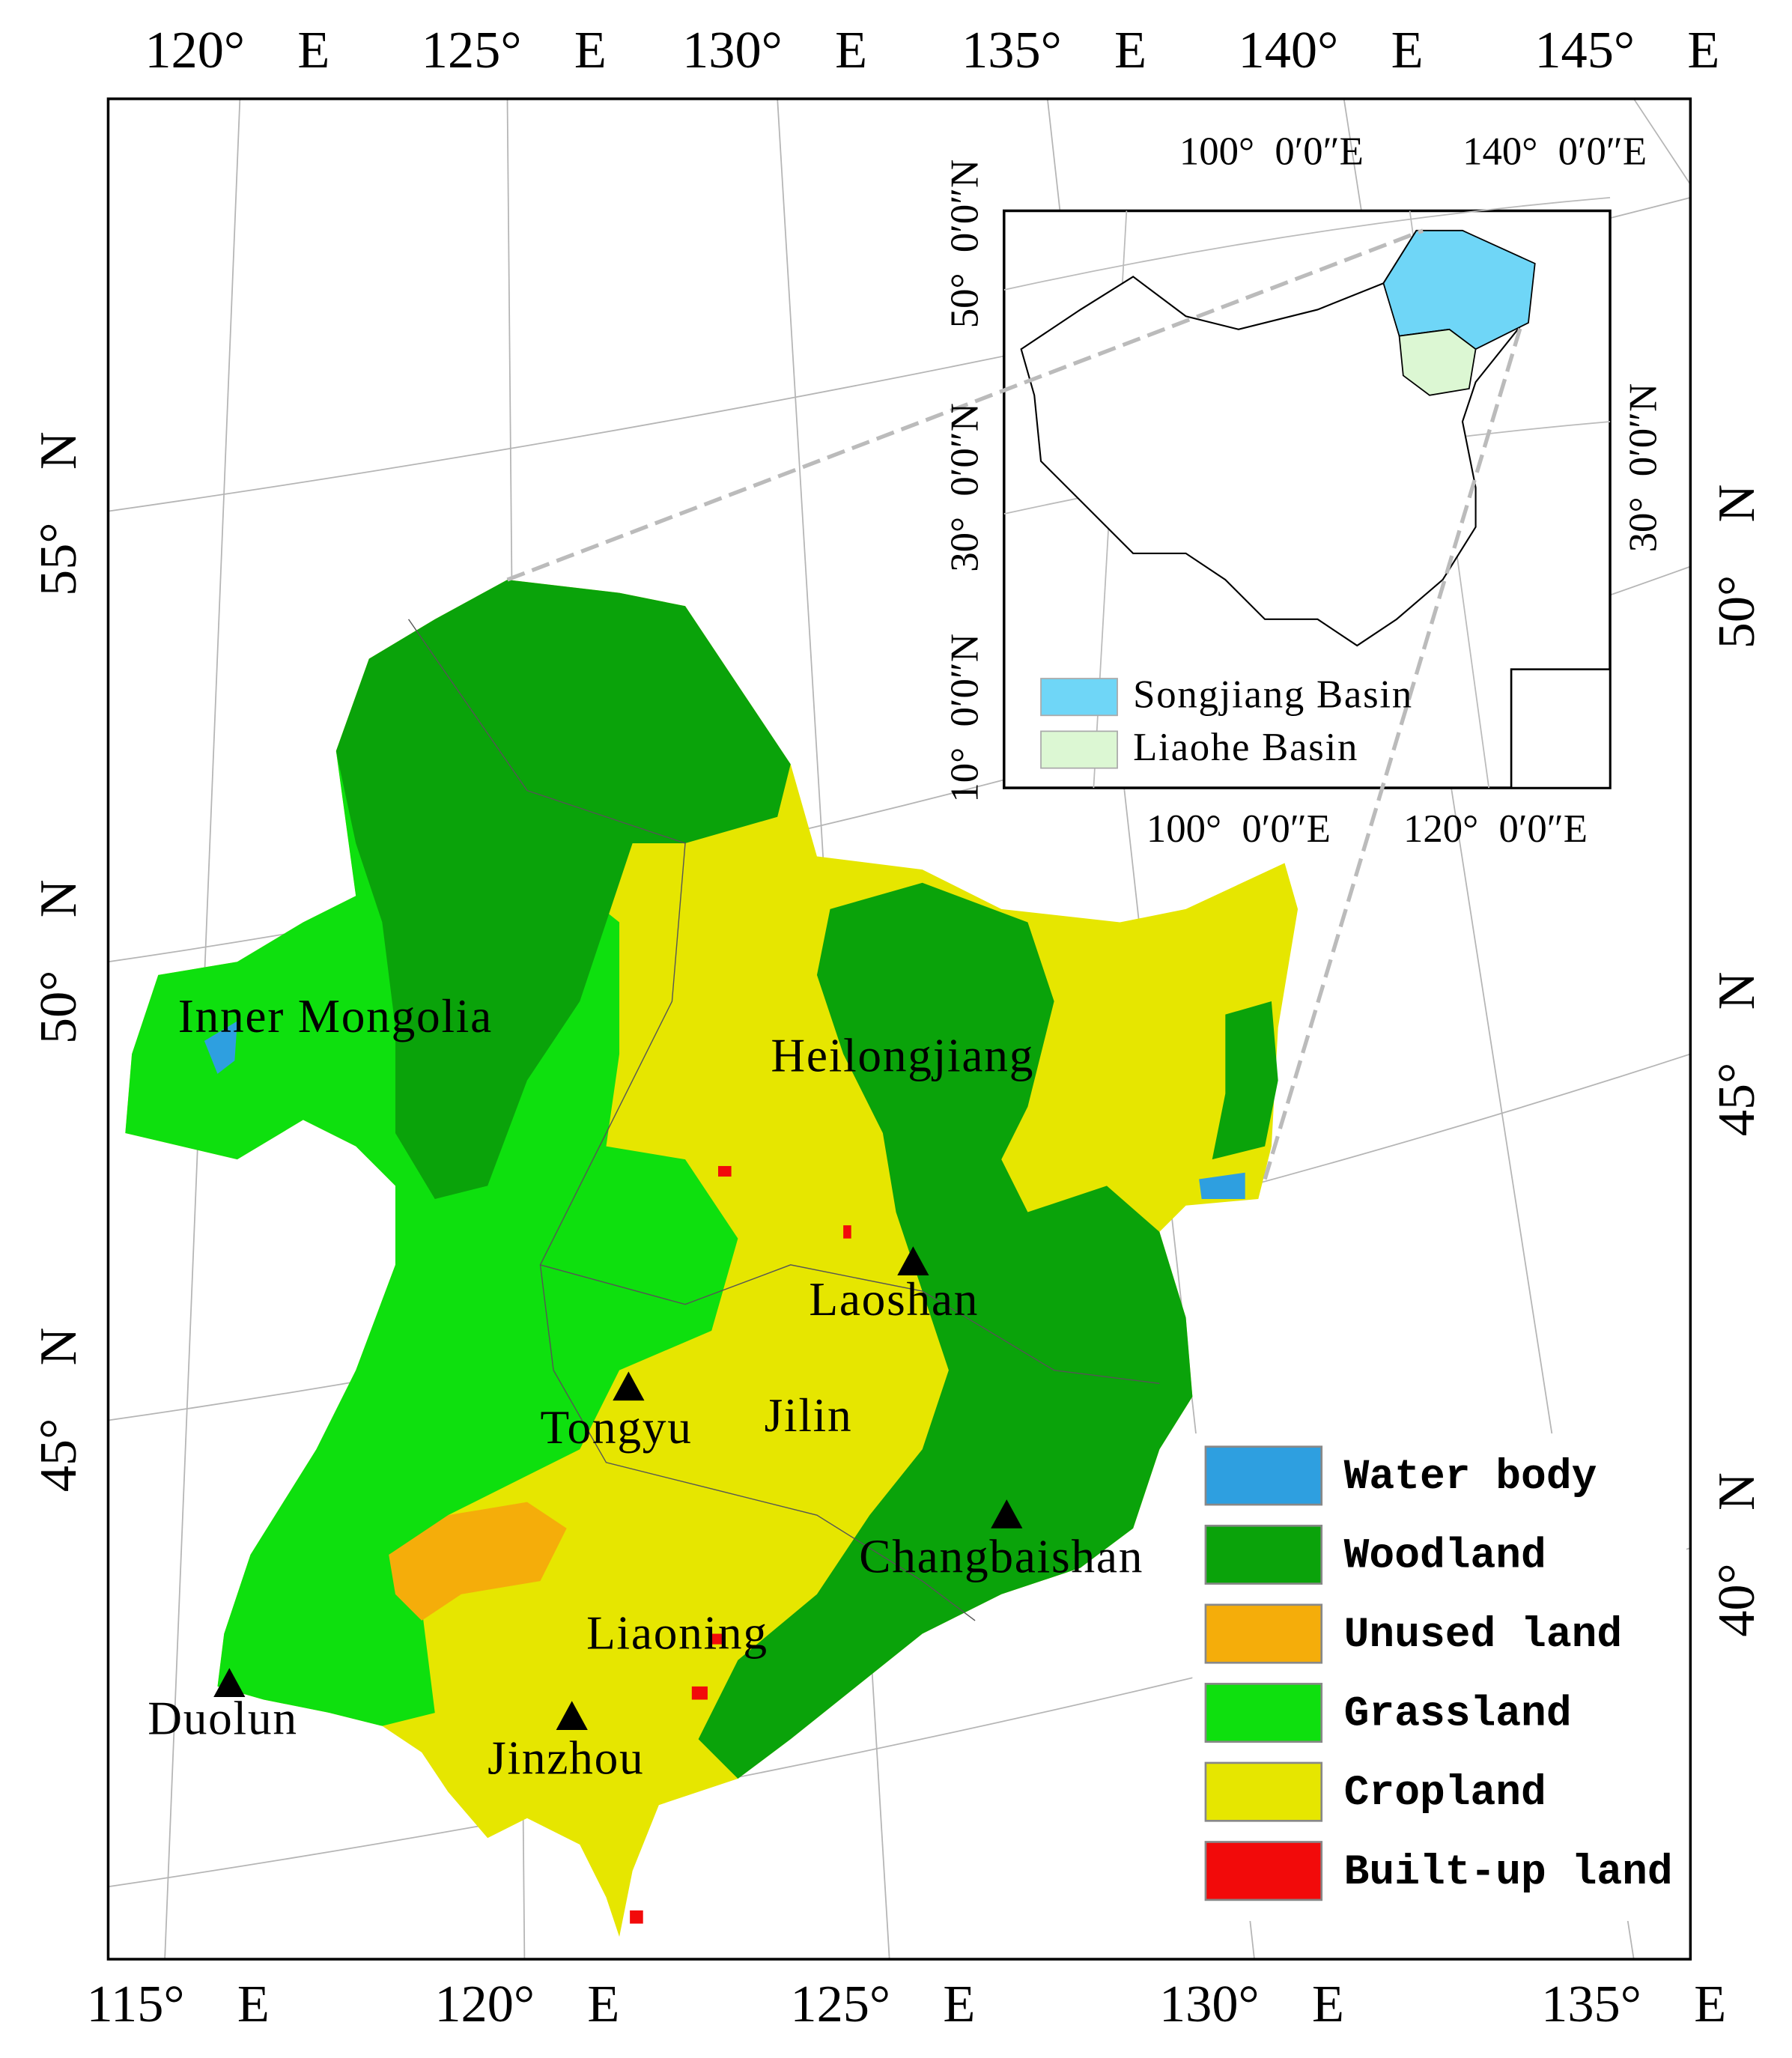 This screenshot has height=2058, width=1792. I want to click on built-up-patches, so click(740, 1544).